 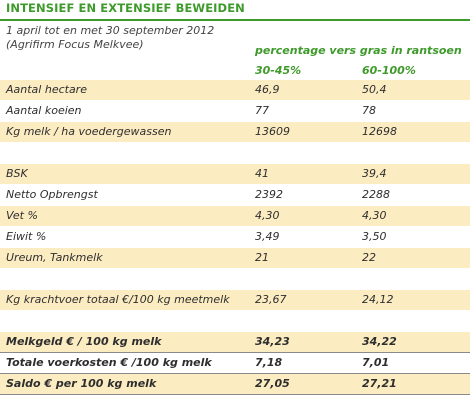 I want to click on row-label: Eiwit %, so click(x=26, y=236).